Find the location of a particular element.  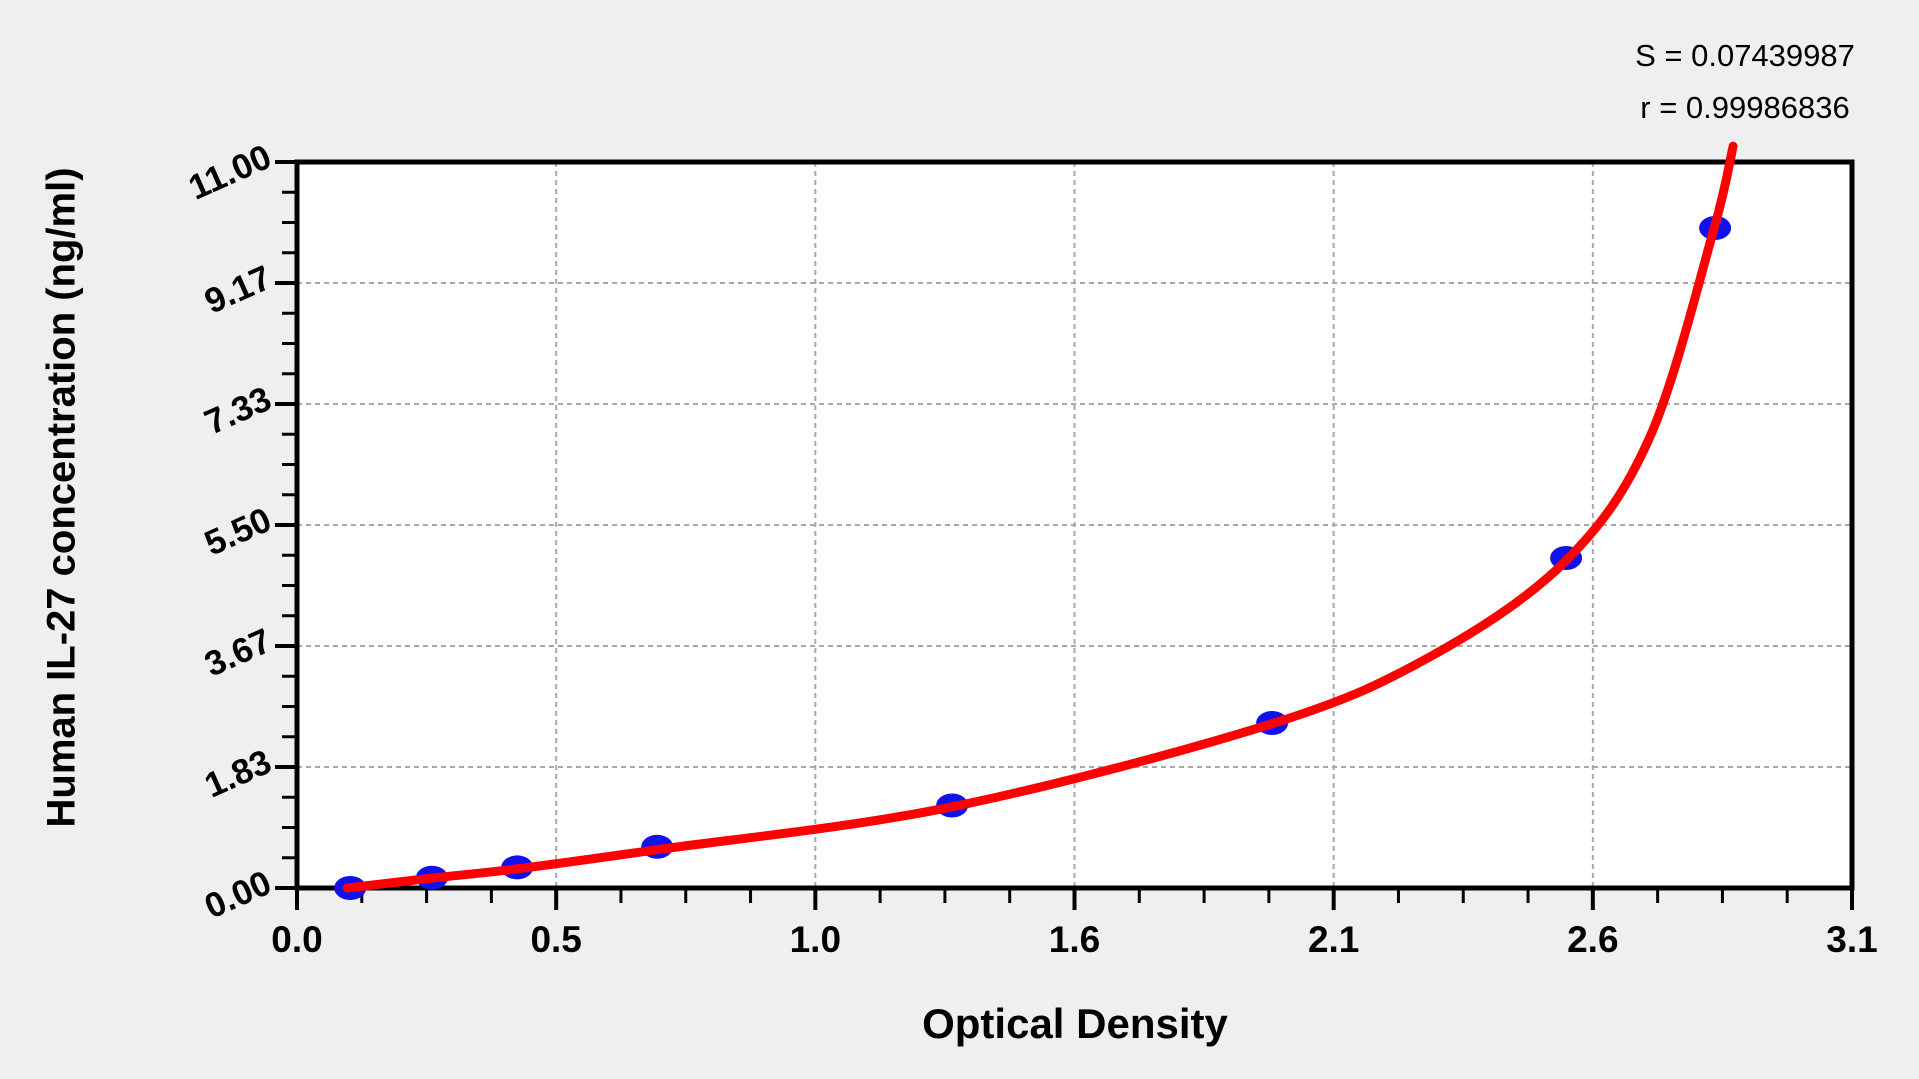

x-tick-label: 0.5 is located at coordinates (555, 939).